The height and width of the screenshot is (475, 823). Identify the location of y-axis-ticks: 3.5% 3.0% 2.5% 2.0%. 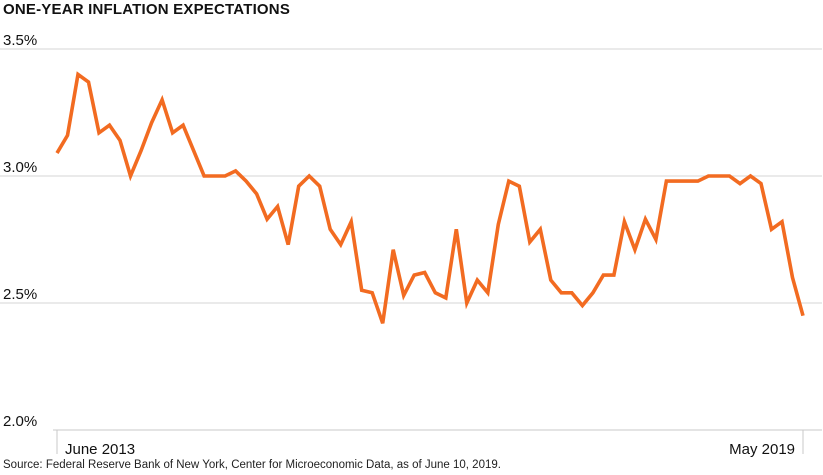
(20, 231).